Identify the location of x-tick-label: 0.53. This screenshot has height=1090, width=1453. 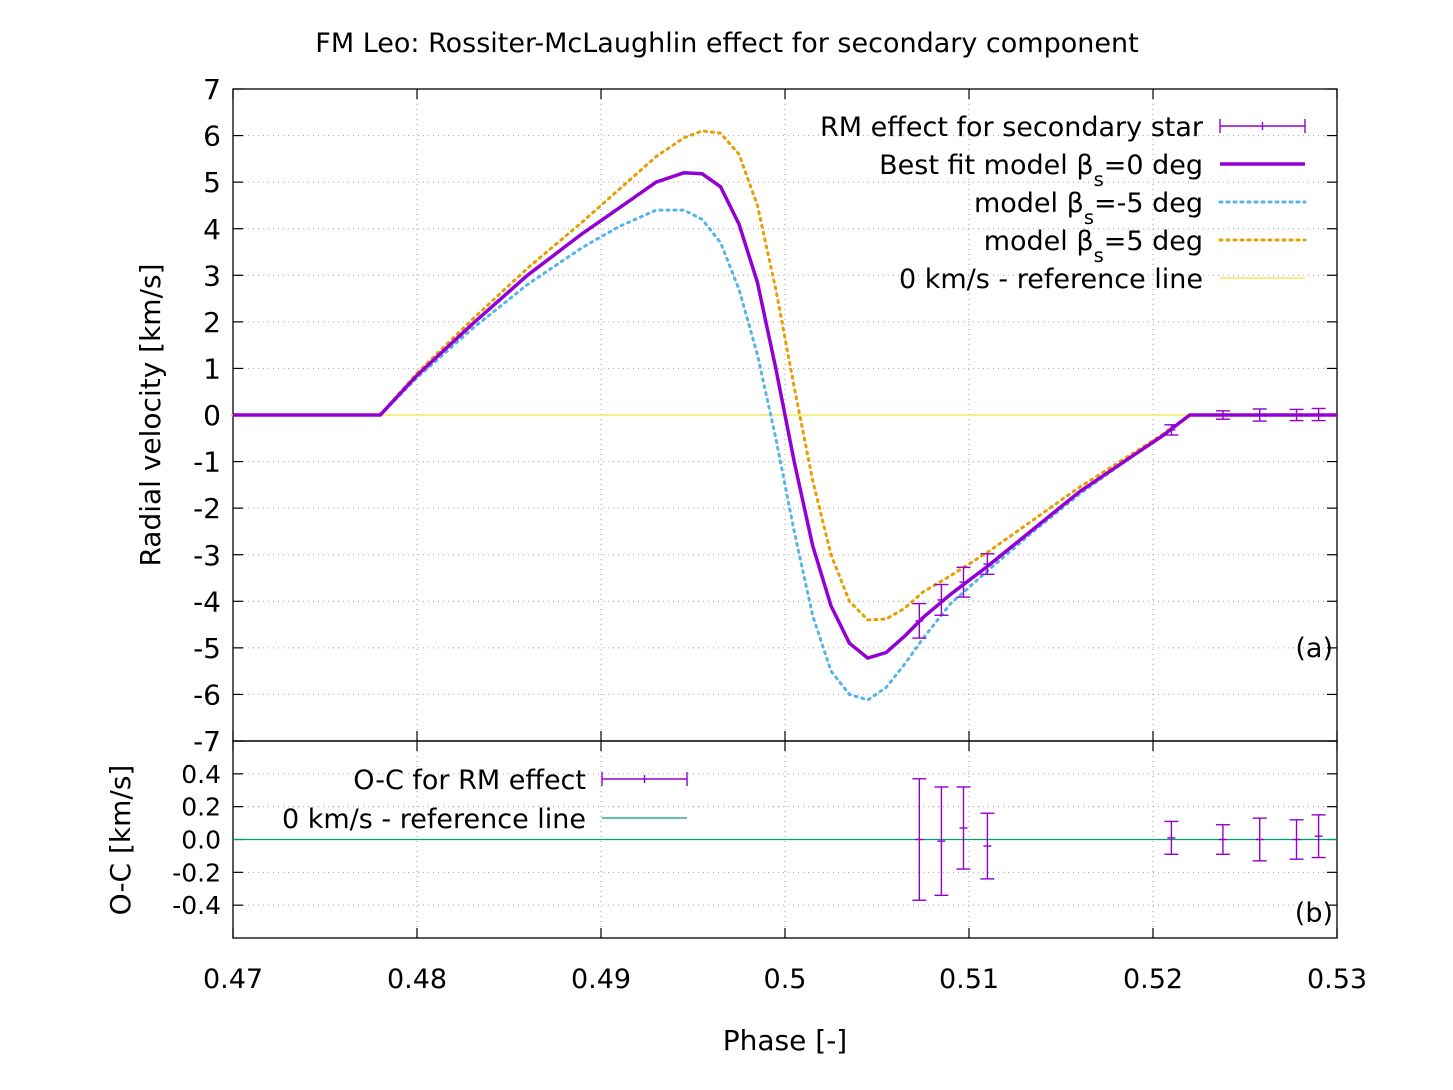
(1337, 979).